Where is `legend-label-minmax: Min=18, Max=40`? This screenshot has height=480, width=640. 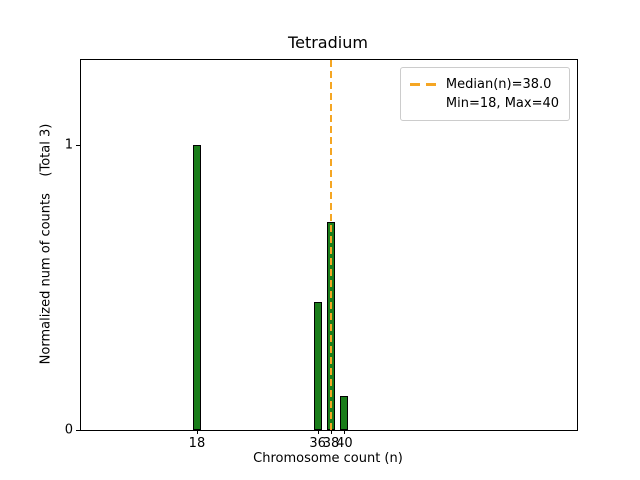 legend-label-minmax: Min=18, Max=40 is located at coordinates (502, 103).